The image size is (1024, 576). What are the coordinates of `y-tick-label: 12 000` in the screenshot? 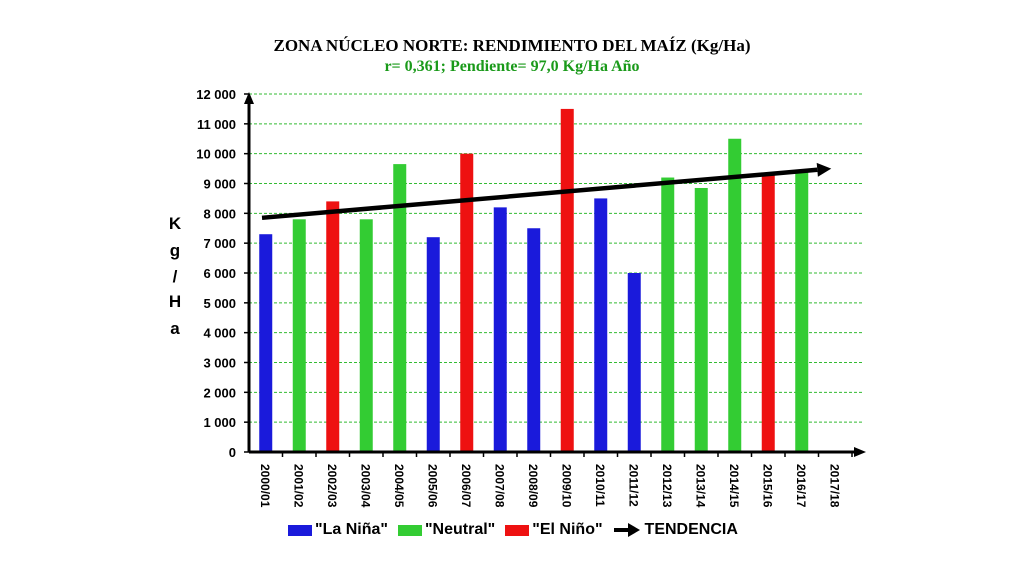 It's located at (216, 94).